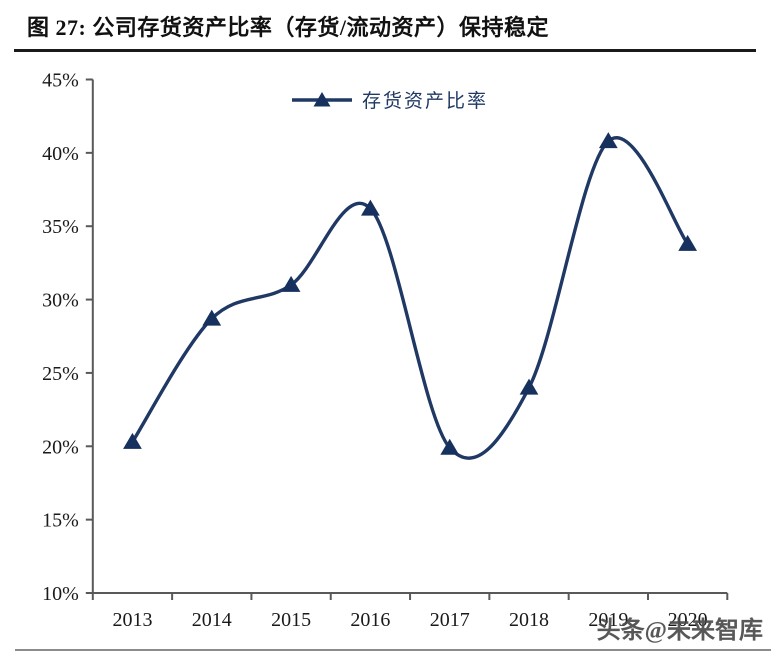 This screenshot has width=771, height=658. What do you see at coordinates (68, 337) in the screenshot?
I see `y-axis: 10% 15% 20% 25% 30% 35% 40% 45%` at bounding box center [68, 337].